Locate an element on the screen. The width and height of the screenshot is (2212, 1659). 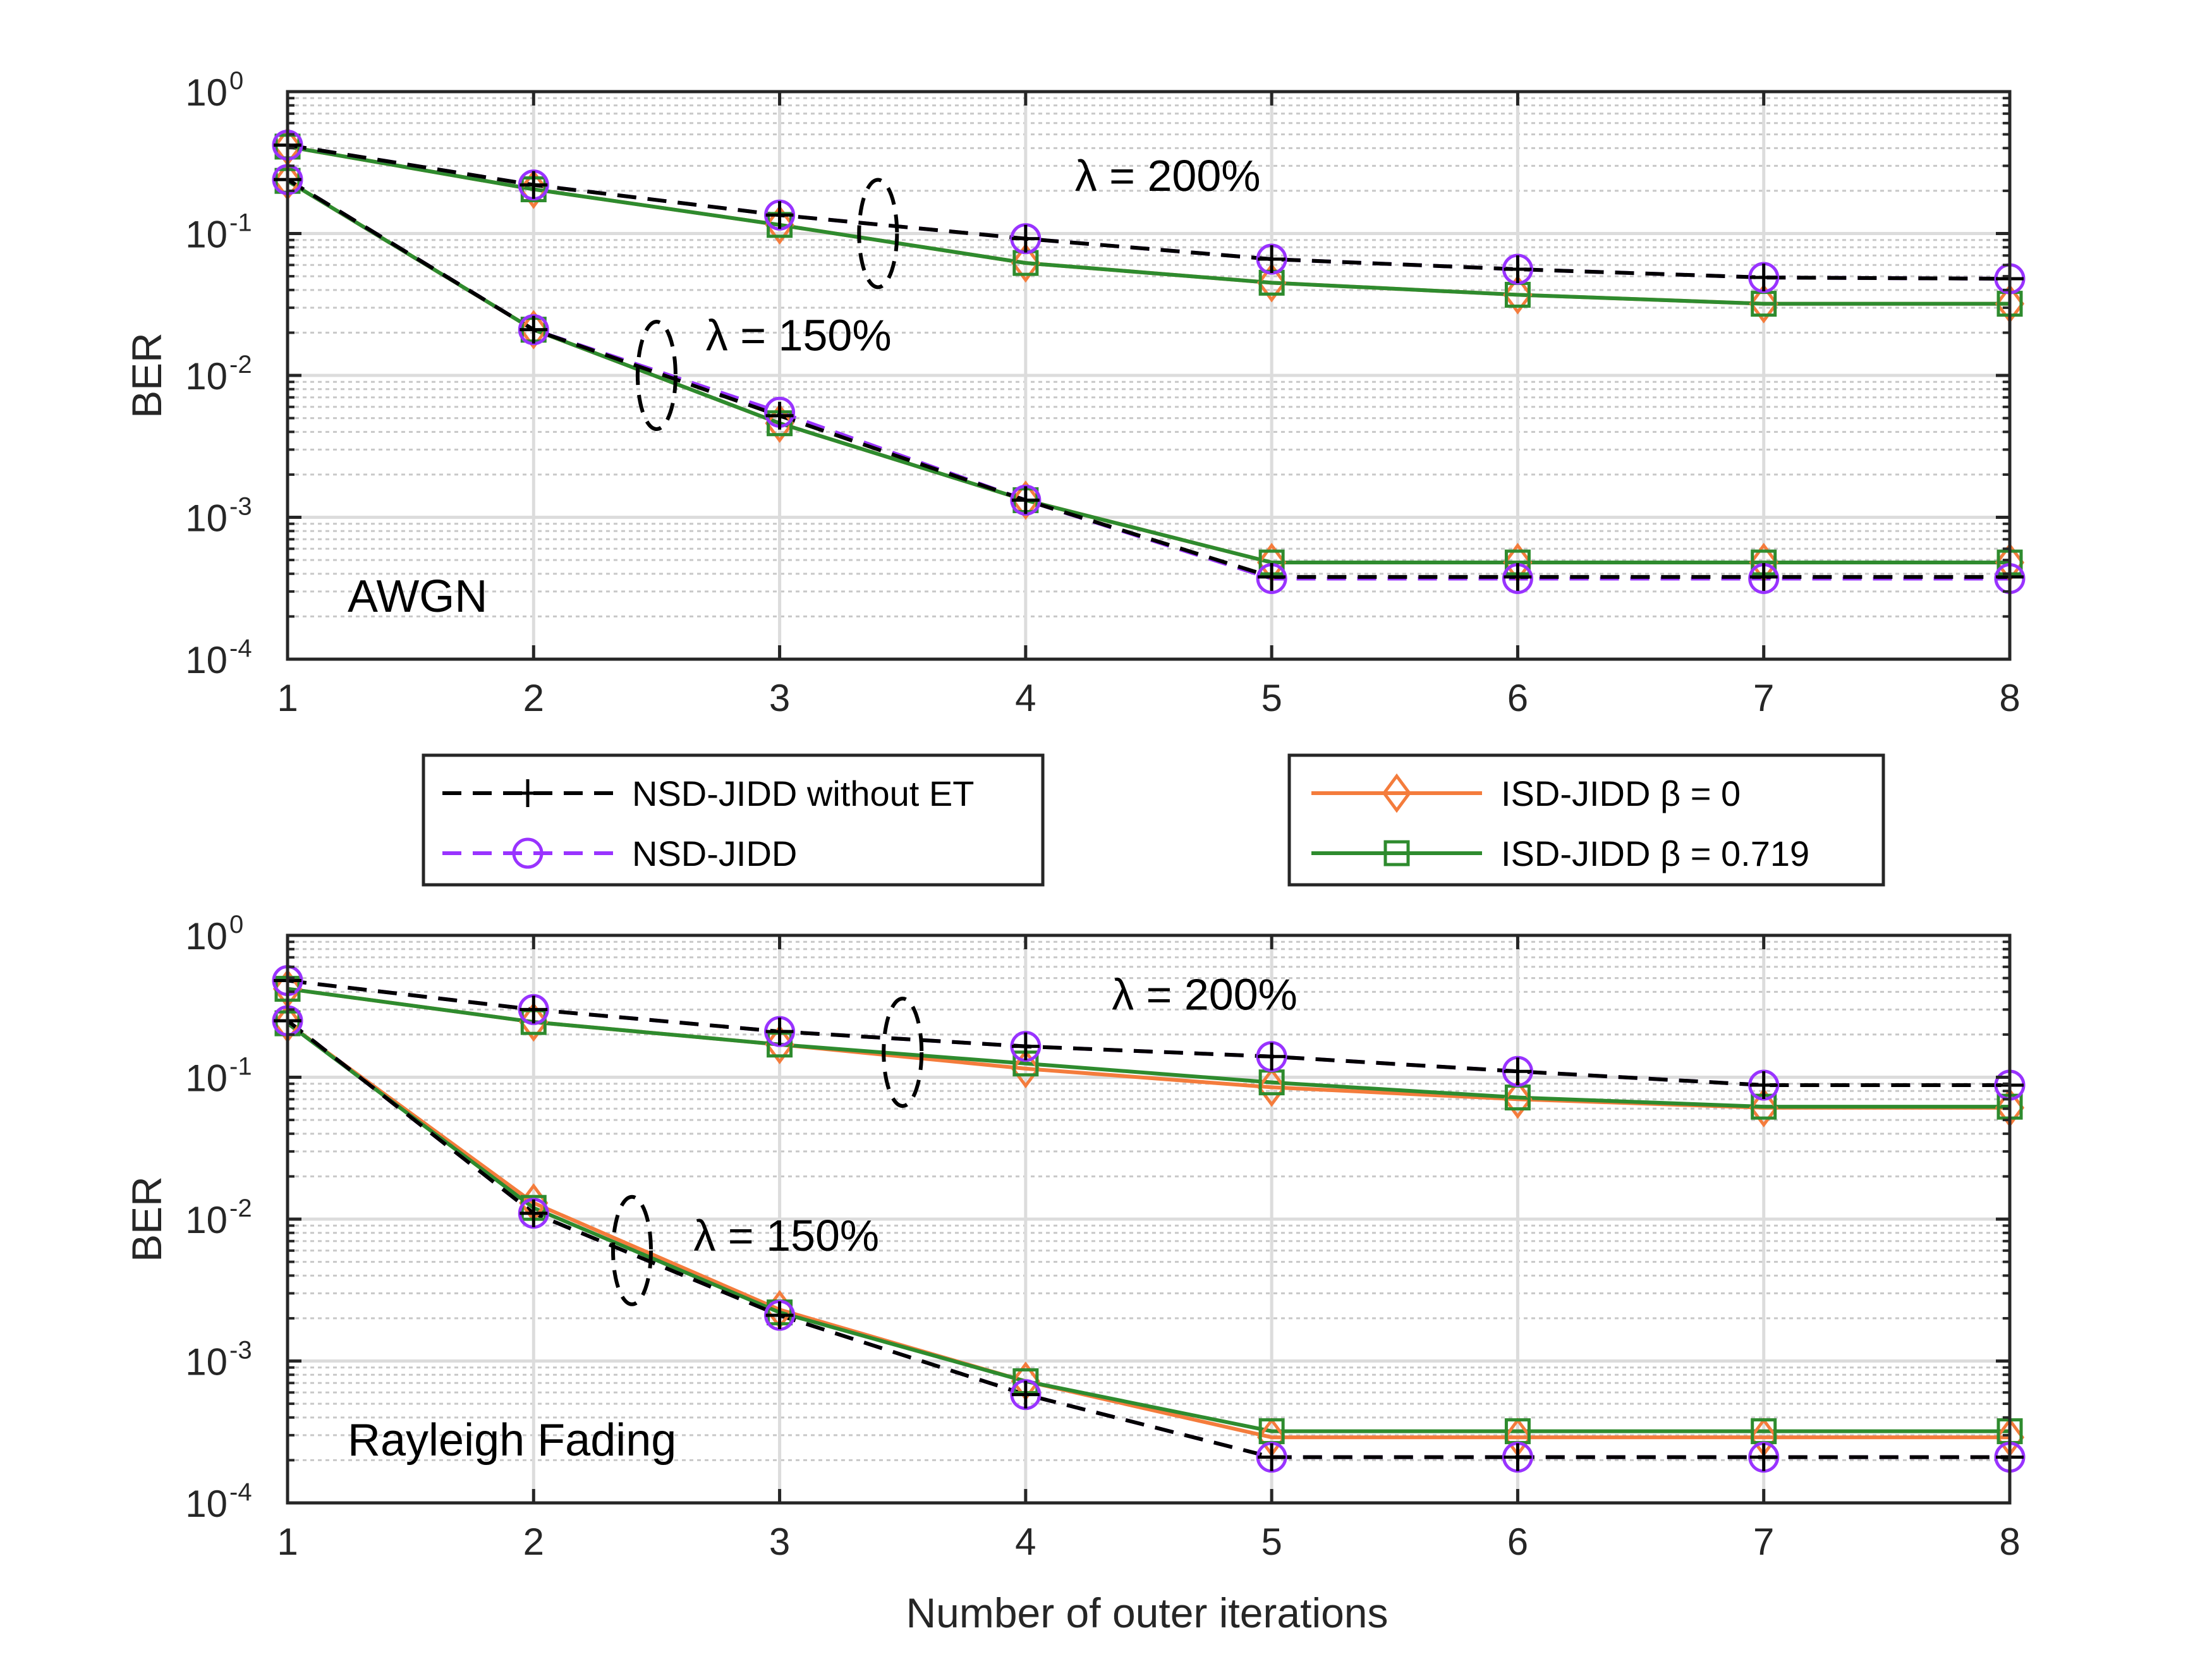
legend-label-nsd: NSD-JIDD is located at coordinates (714, 853).